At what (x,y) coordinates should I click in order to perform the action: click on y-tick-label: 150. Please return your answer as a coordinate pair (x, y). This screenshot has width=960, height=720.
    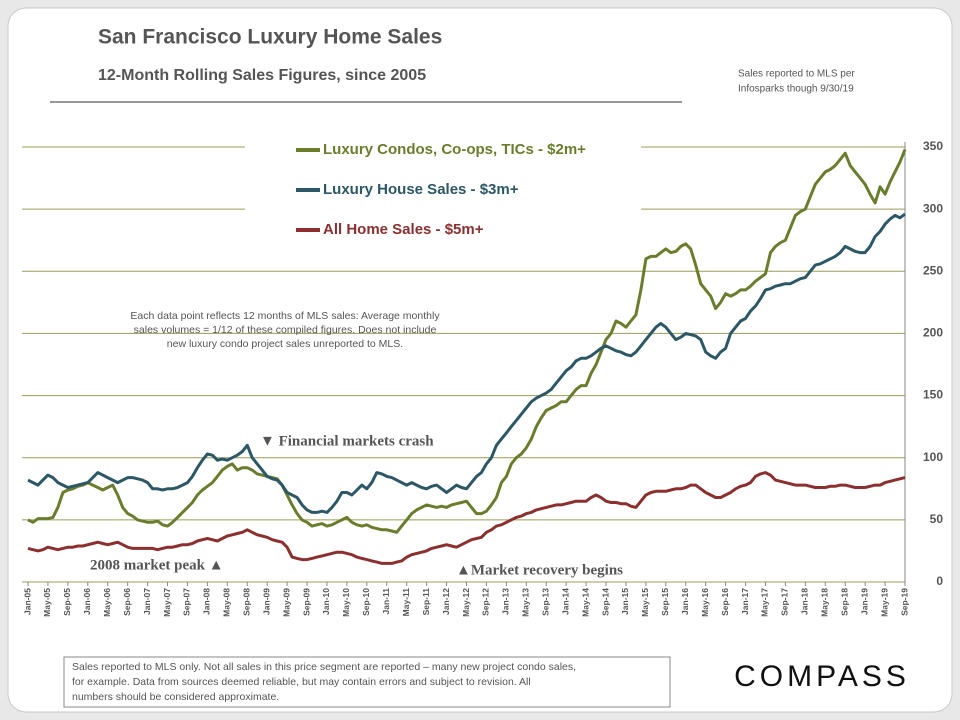
    Looking at the image, I should click on (933, 395).